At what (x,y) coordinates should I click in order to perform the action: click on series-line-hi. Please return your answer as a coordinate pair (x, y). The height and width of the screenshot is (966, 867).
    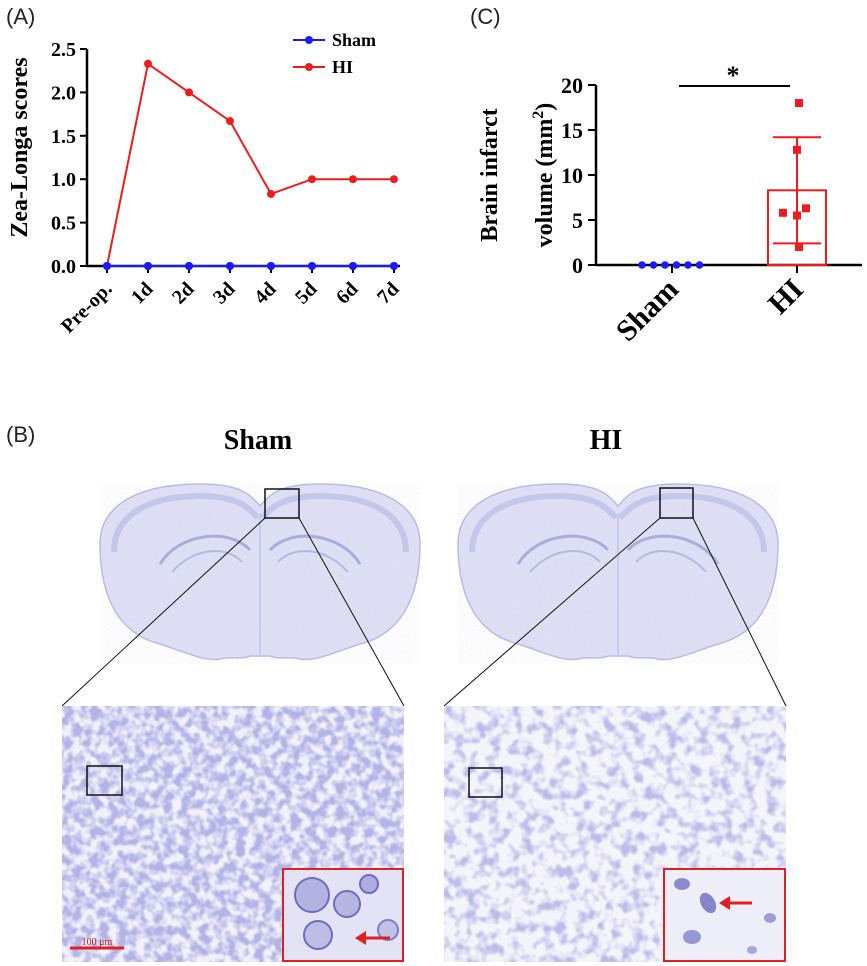
    Looking at the image, I should click on (250, 164).